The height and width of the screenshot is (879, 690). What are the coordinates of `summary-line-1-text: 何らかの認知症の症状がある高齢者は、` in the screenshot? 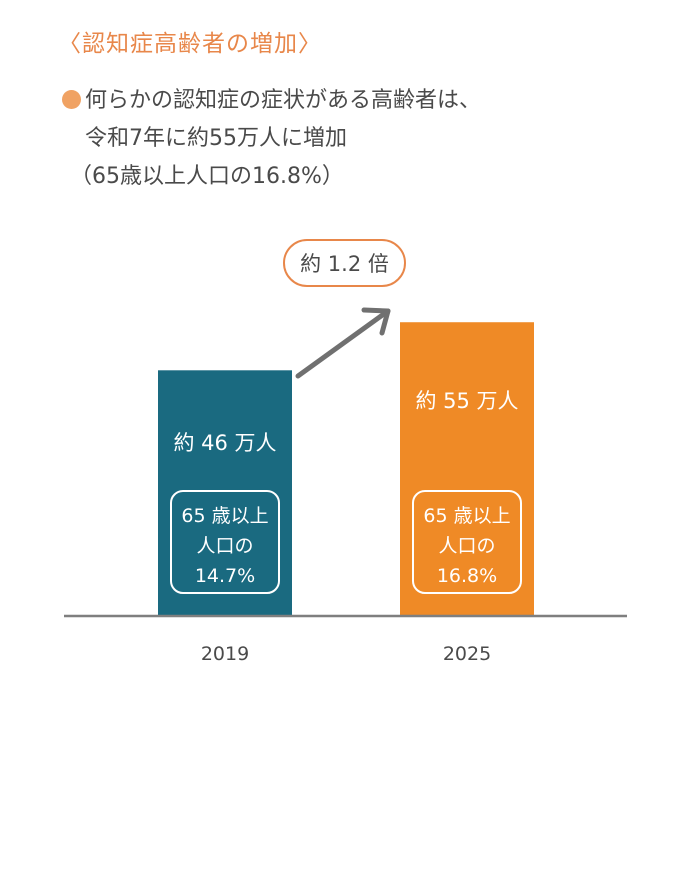 It's located at (283, 100).